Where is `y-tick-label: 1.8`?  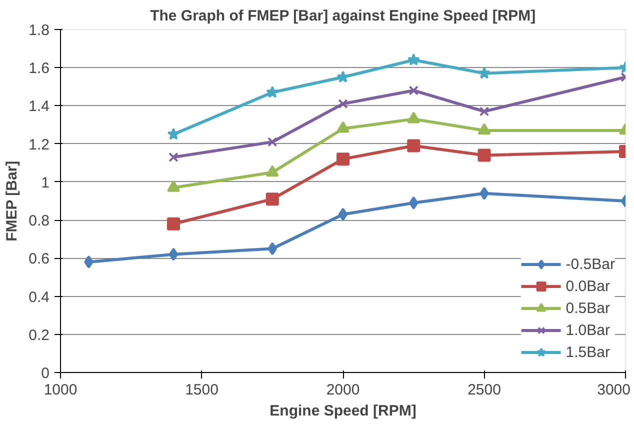
y-tick-label: 1.8 is located at coordinates (39, 30).